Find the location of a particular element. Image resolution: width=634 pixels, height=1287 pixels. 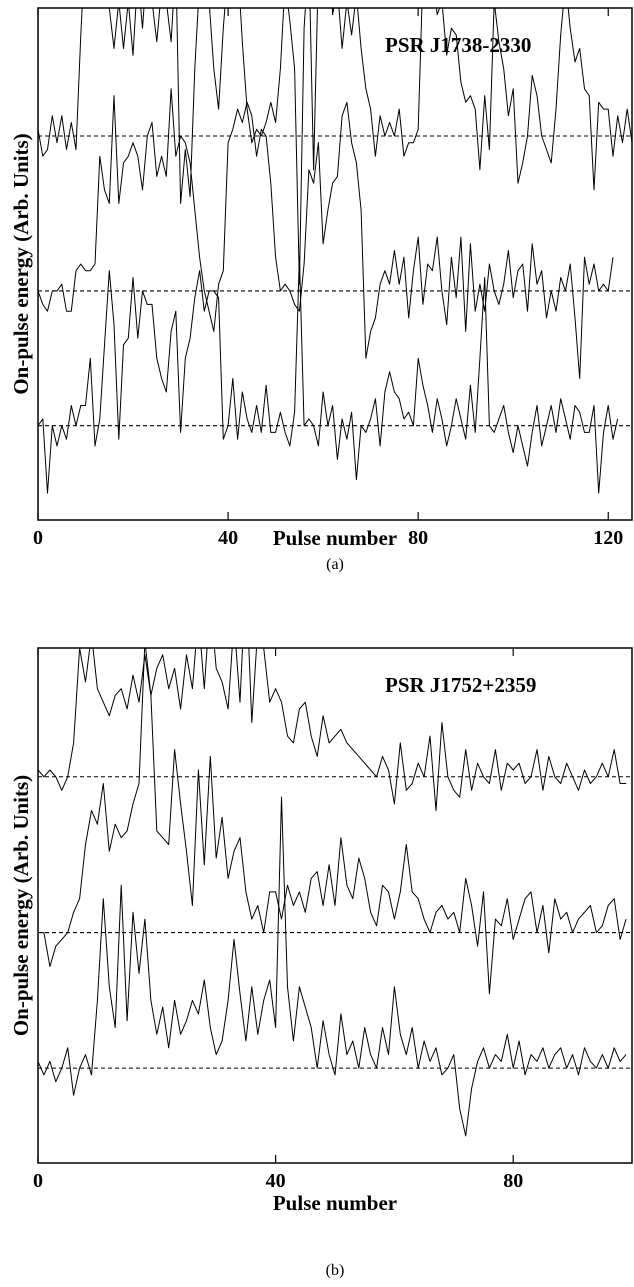

panel-caption: (b) is located at coordinates (335, 1270).